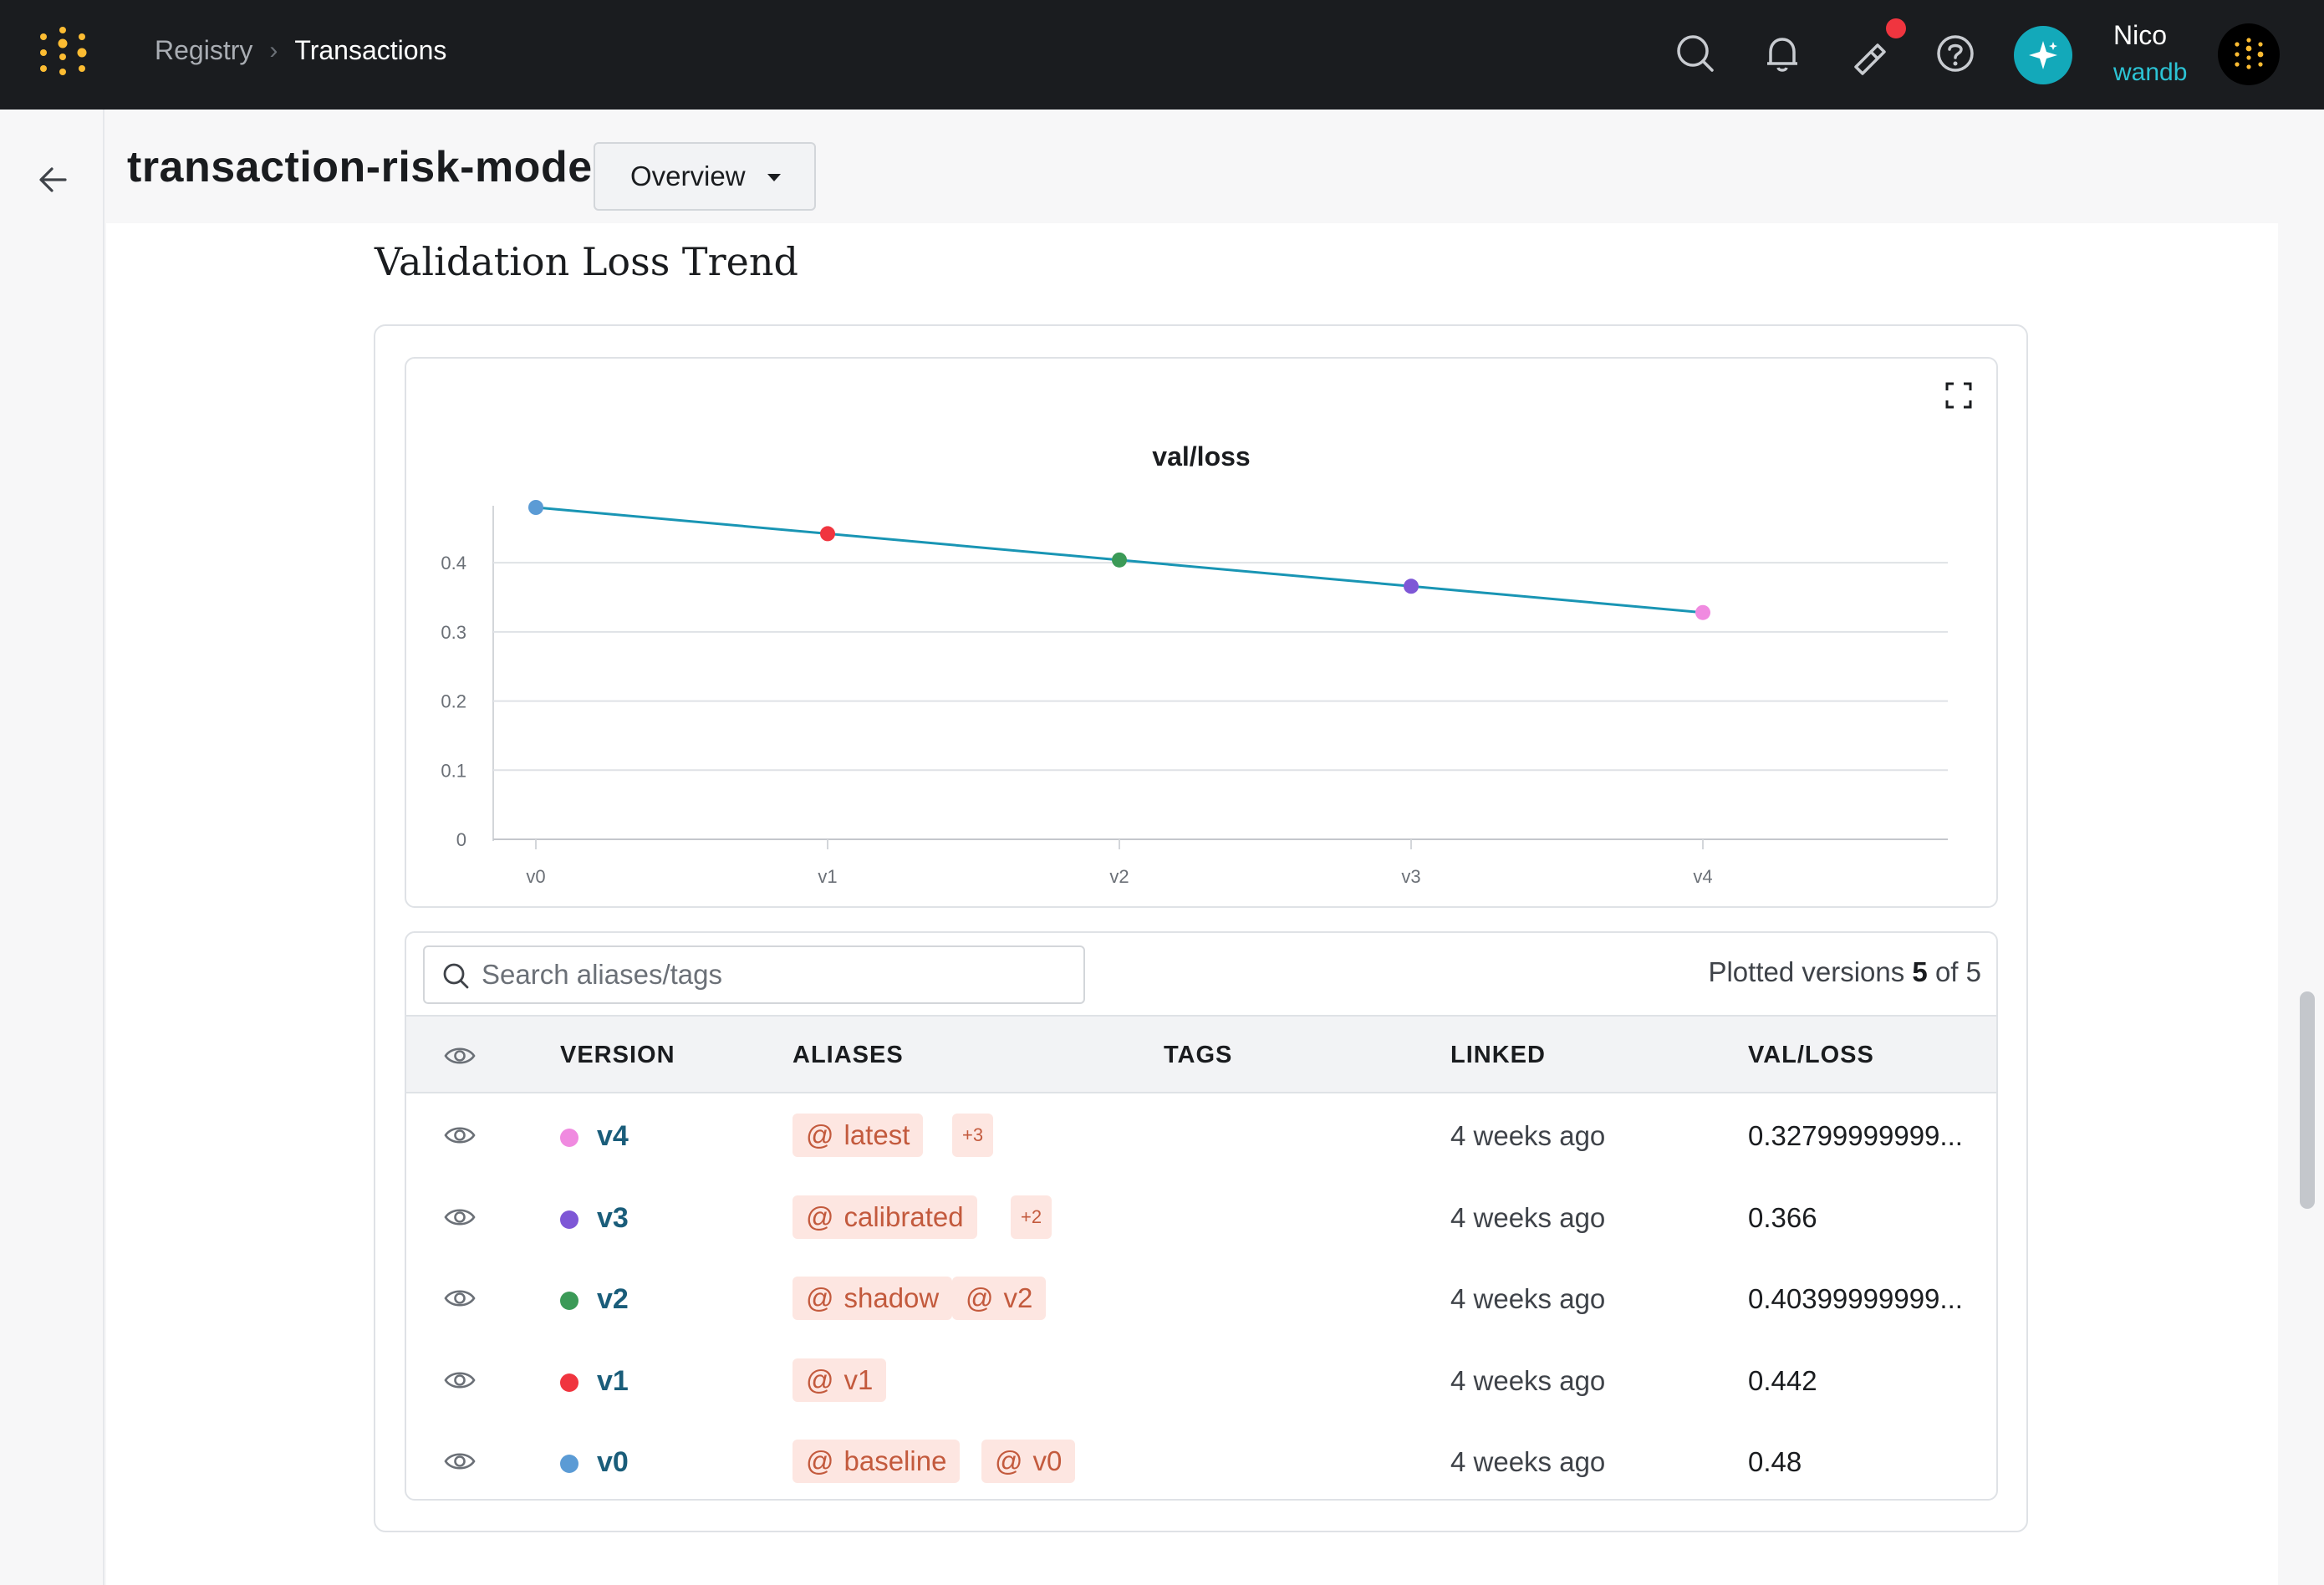  What do you see at coordinates (1198, 1055) in the screenshot?
I see `col-tags: TAGS` at bounding box center [1198, 1055].